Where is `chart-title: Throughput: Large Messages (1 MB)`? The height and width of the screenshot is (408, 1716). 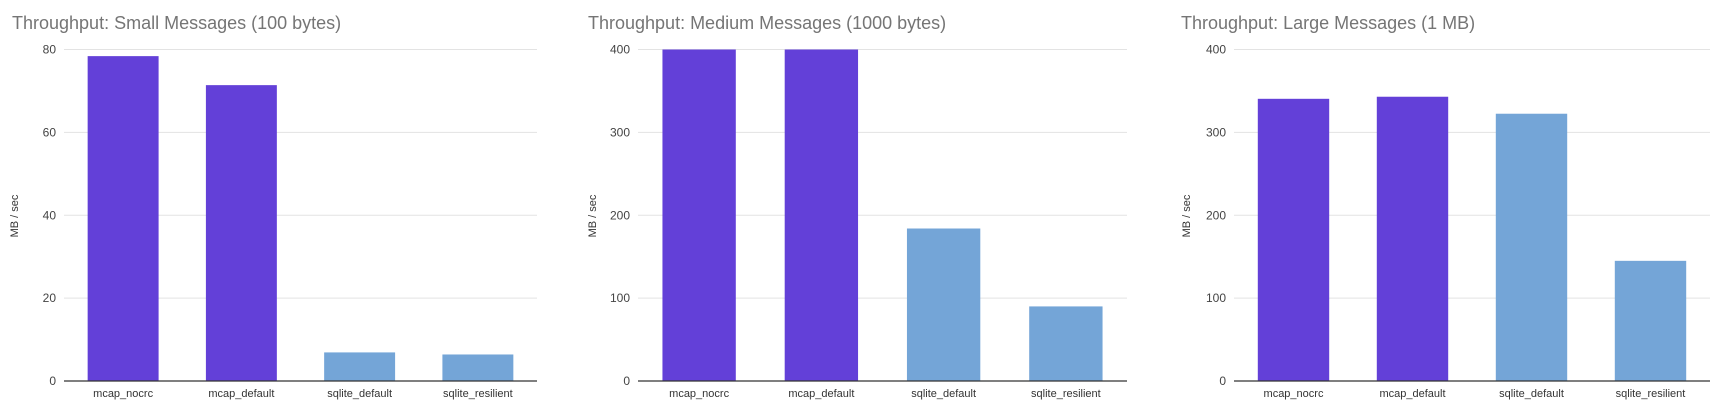 chart-title: Throughput: Large Messages (1 MB) is located at coordinates (1328, 23).